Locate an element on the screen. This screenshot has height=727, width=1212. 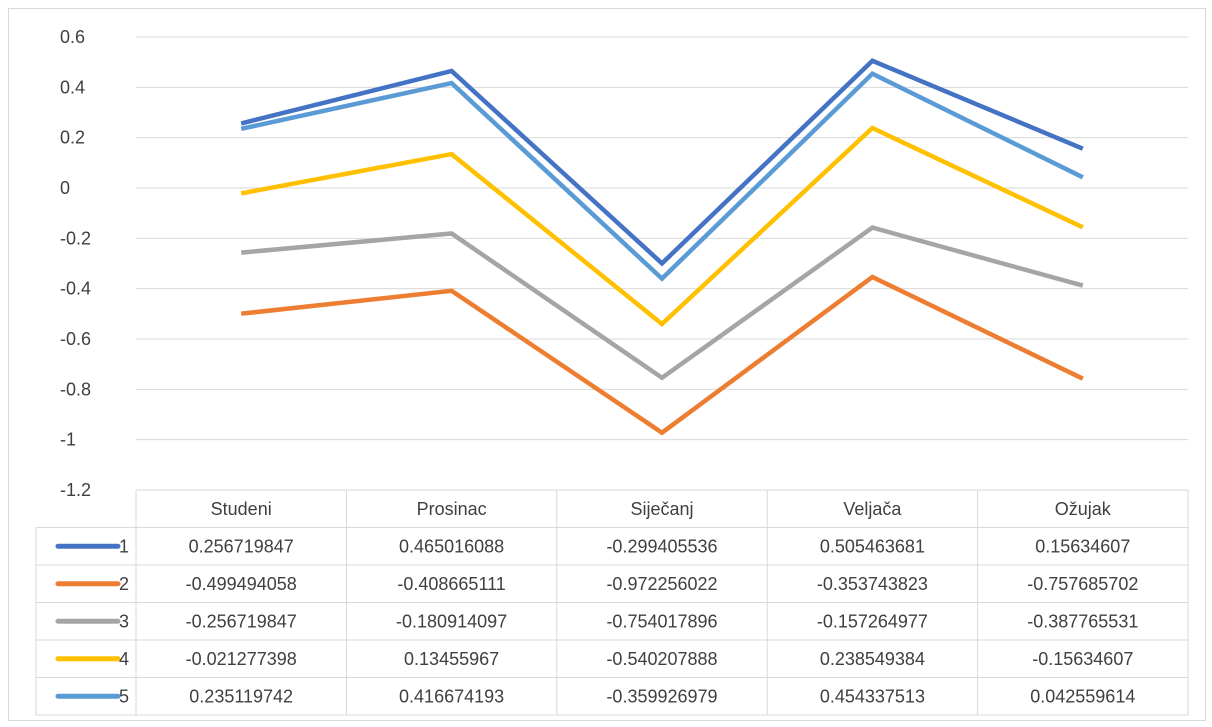
table-header-cell: Prosinac is located at coordinates (452, 509).